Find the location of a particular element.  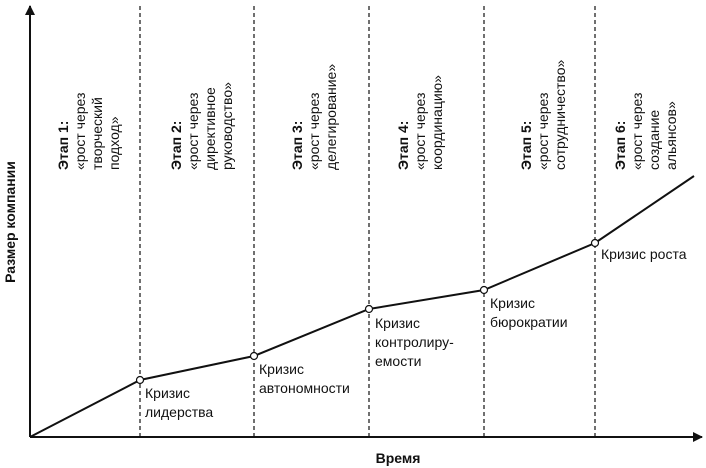

stage-label-5: Этап 5: «рост через сотрудничество» is located at coordinates (543, 115).